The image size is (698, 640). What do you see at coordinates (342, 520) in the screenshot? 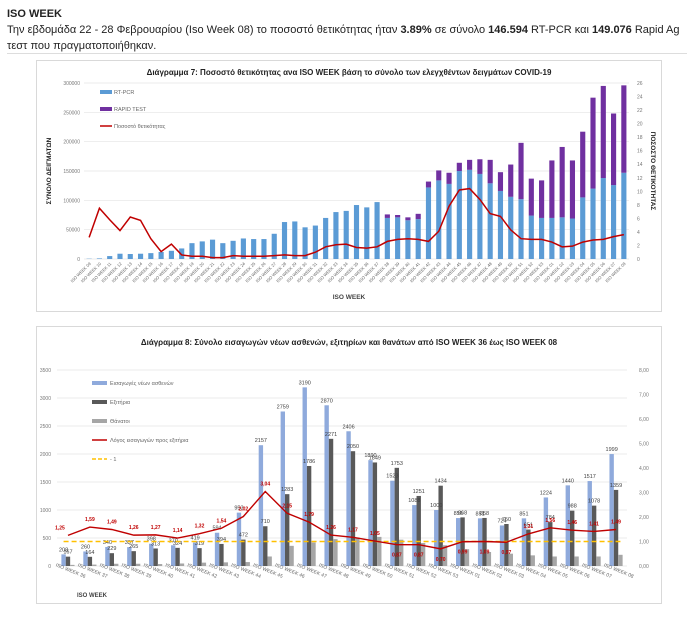
I see `line-ratio` at bounding box center [342, 520].